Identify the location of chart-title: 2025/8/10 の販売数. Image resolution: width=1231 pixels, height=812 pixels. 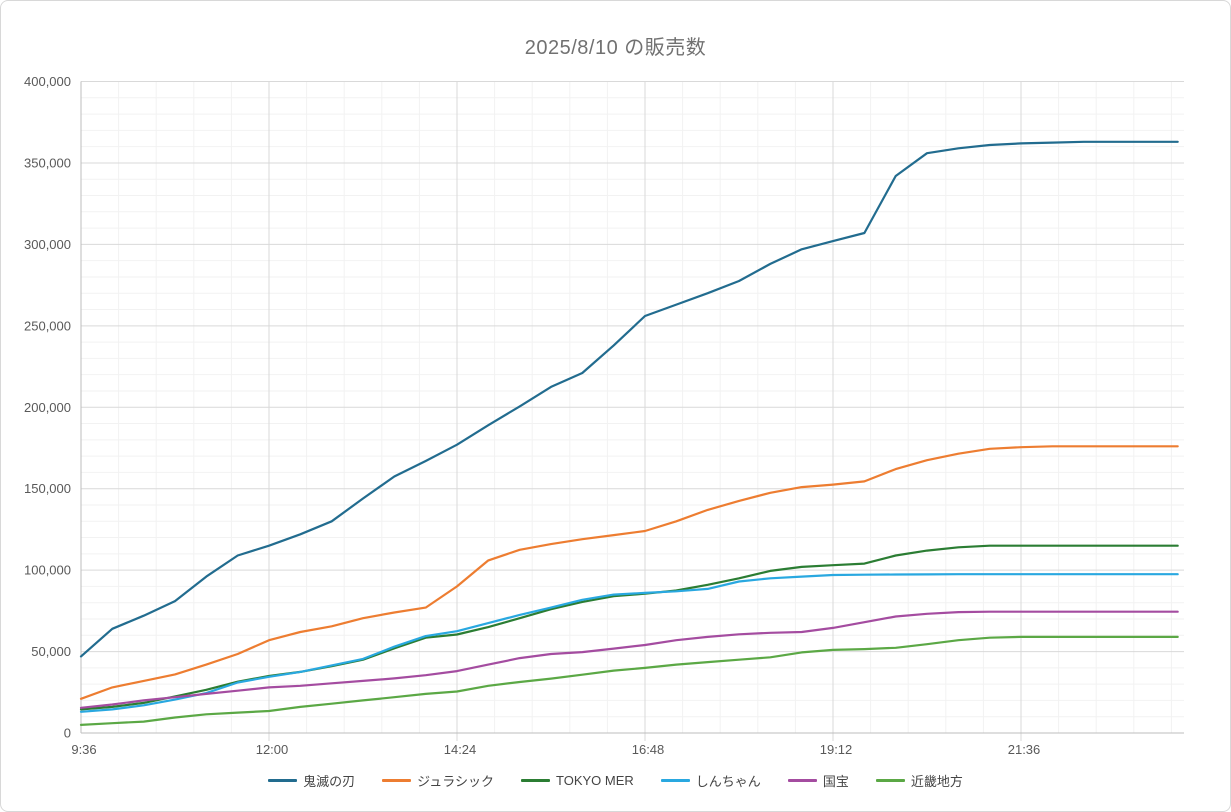
(615, 48).